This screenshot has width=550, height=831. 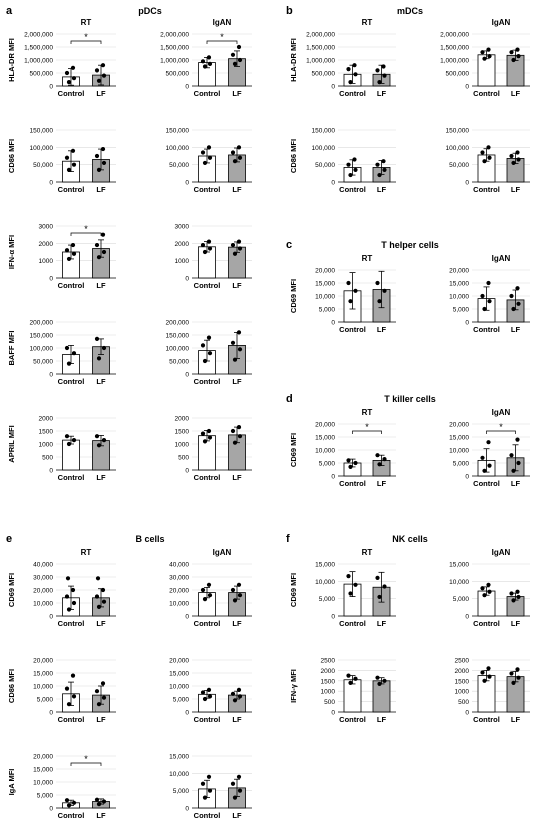 What do you see at coordinates (381, 696) in the screenshot?
I see `bar-lf` at bounding box center [381, 696].